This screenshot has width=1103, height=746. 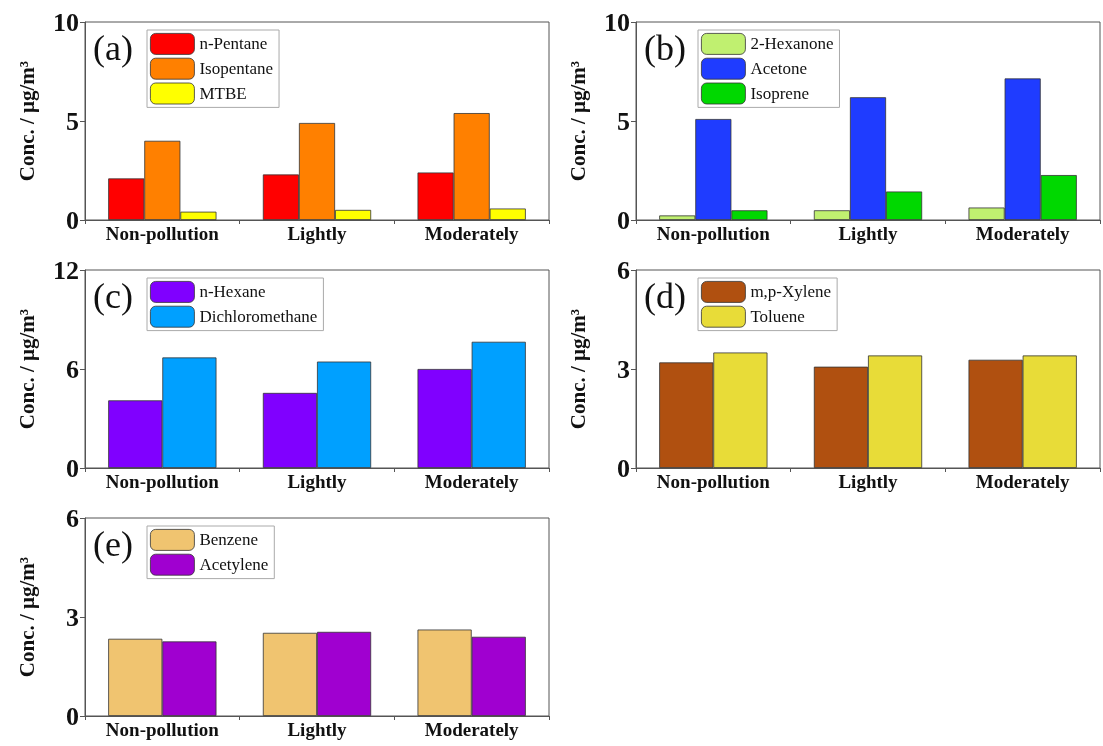 What do you see at coordinates (779, 93) in the screenshot?
I see `legend-label: Isoprene` at bounding box center [779, 93].